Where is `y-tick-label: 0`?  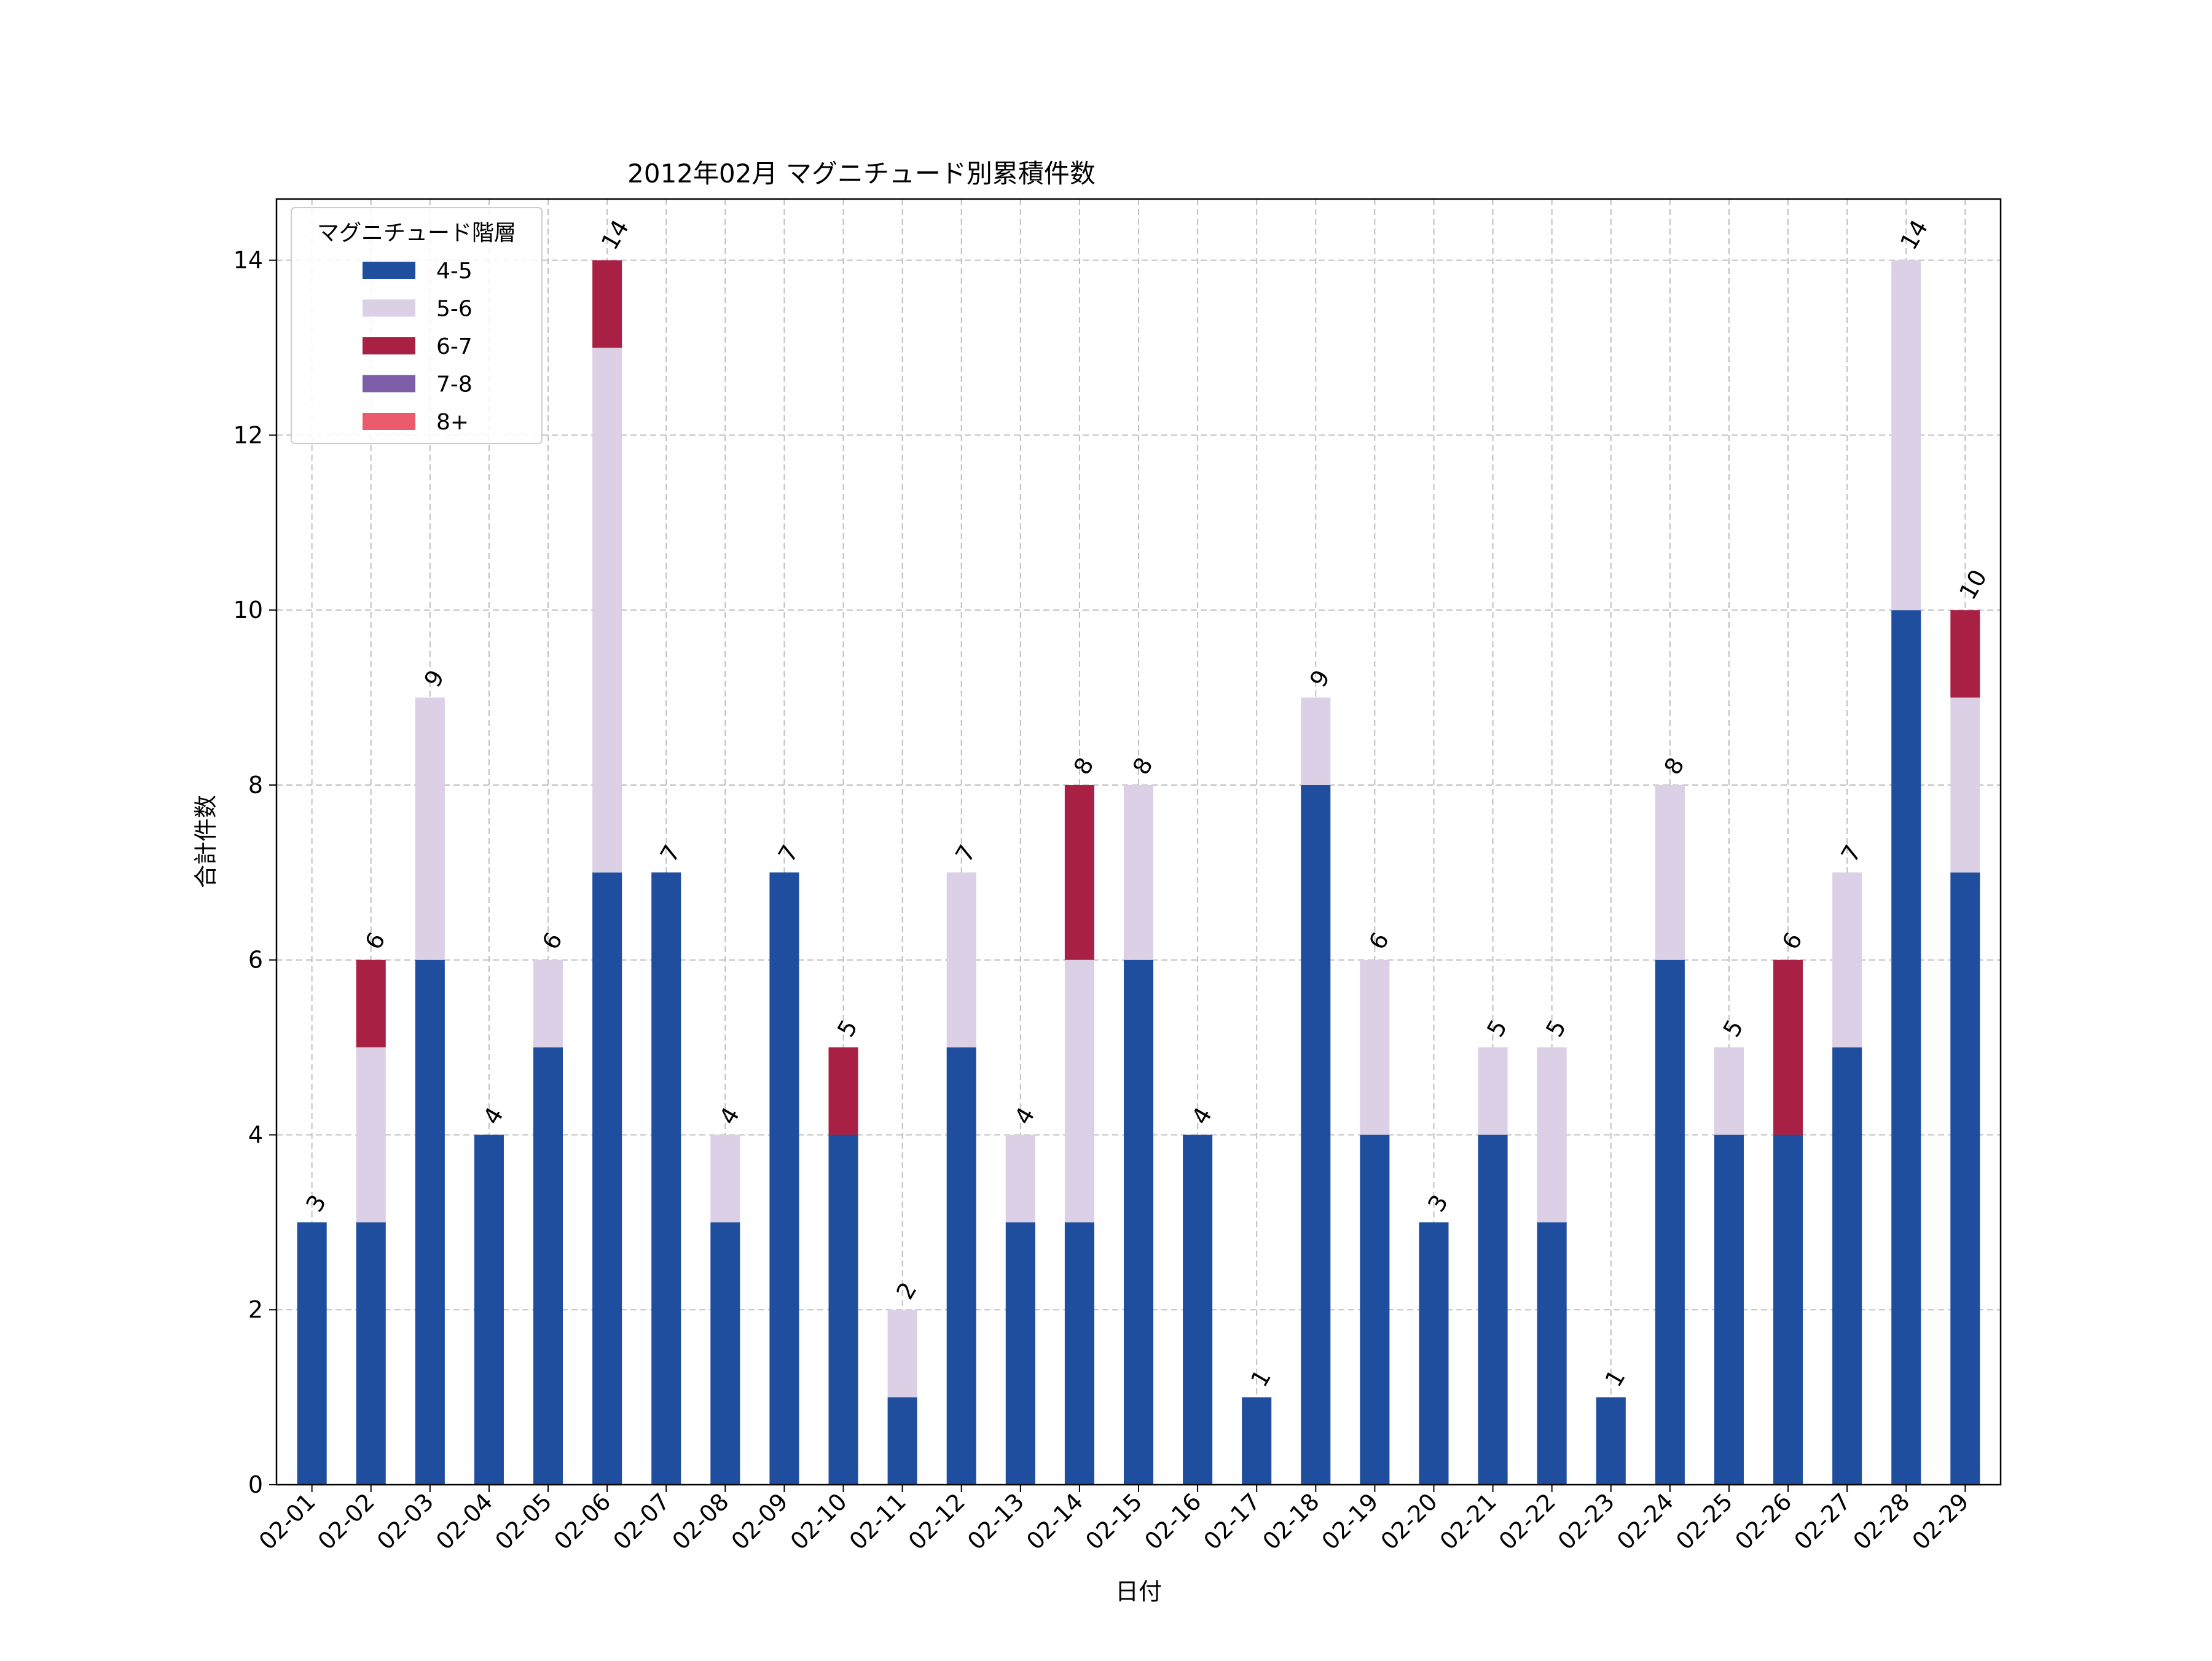
y-tick-label: 0 is located at coordinates (255, 1484).